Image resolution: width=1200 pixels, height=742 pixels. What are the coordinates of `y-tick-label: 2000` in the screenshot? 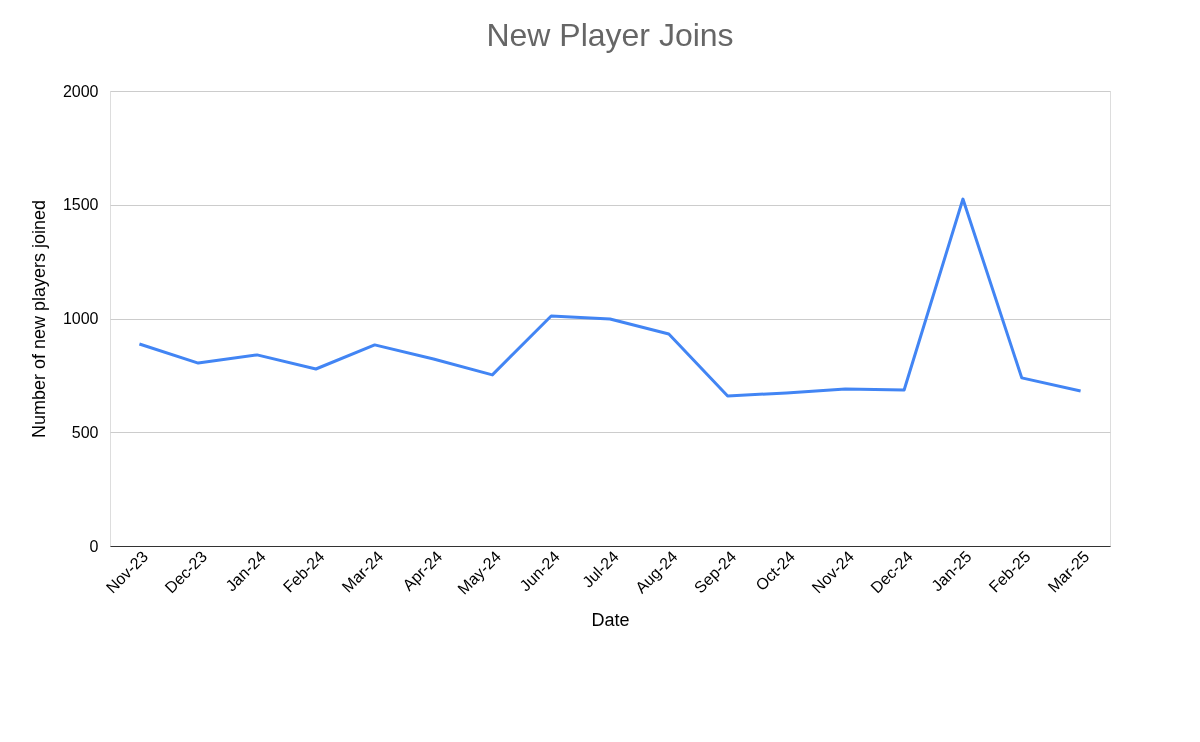 It's located at (80, 91).